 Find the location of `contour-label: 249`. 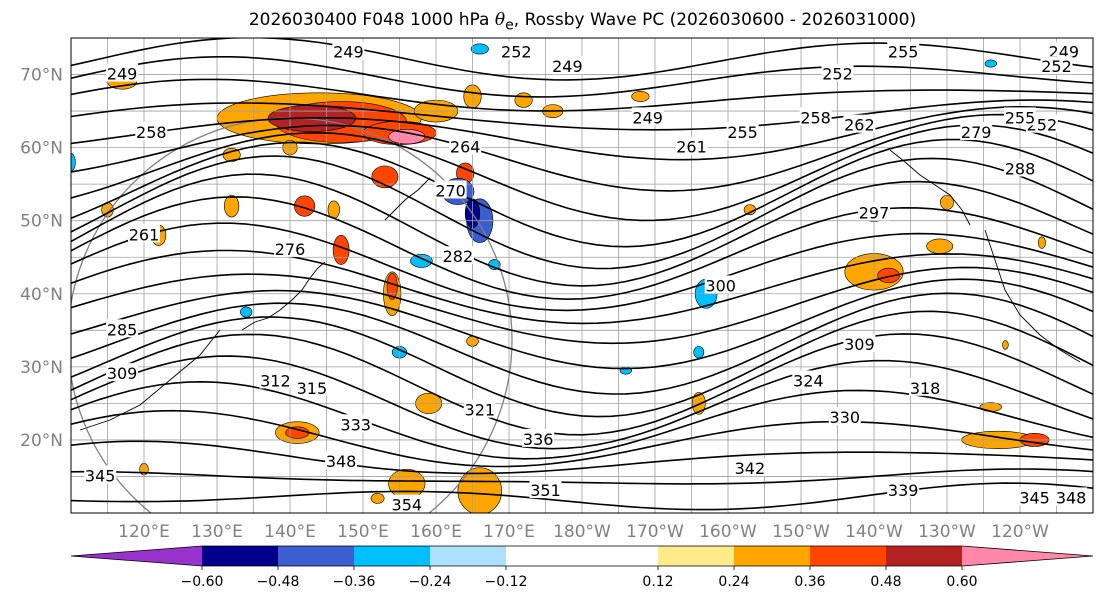

contour-label: 249 is located at coordinates (122, 74).